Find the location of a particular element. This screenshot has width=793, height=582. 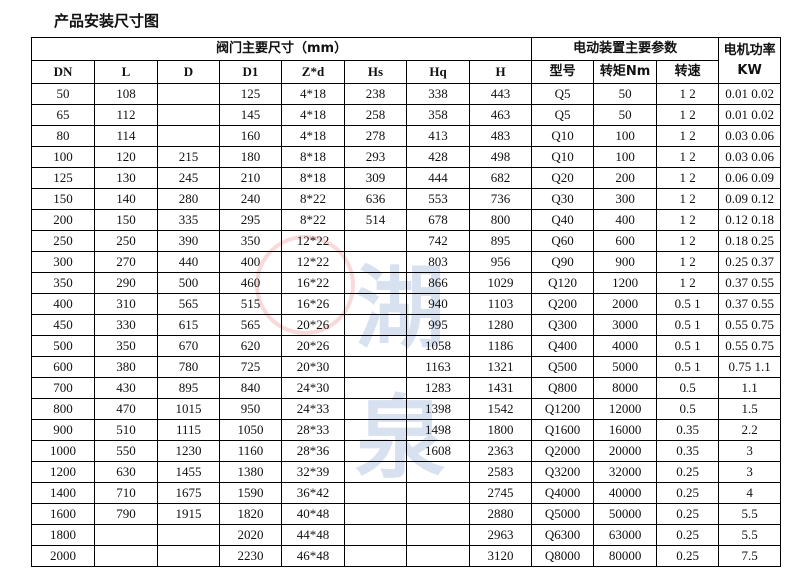

cell-dn: 500 is located at coordinates (63, 346).